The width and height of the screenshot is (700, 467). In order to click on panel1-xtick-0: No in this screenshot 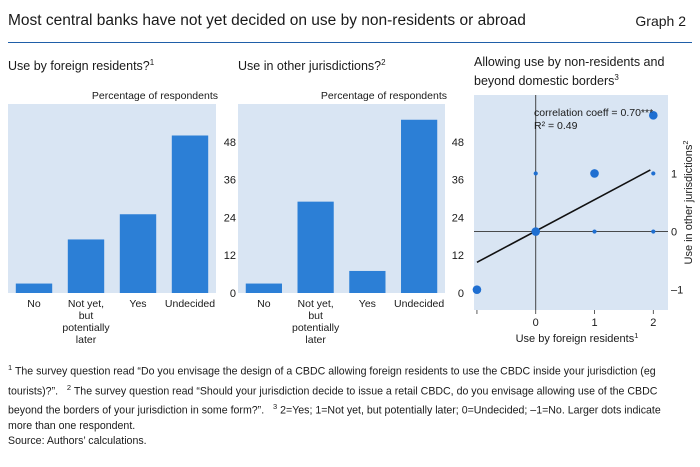, I will do `click(34, 304)`.